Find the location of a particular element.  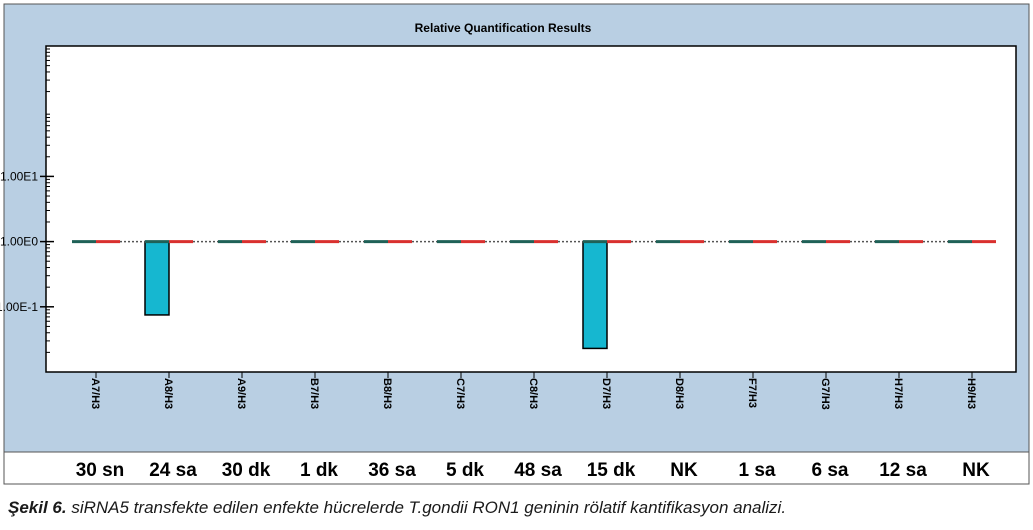

group-label: 30 sn is located at coordinates (100, 470).